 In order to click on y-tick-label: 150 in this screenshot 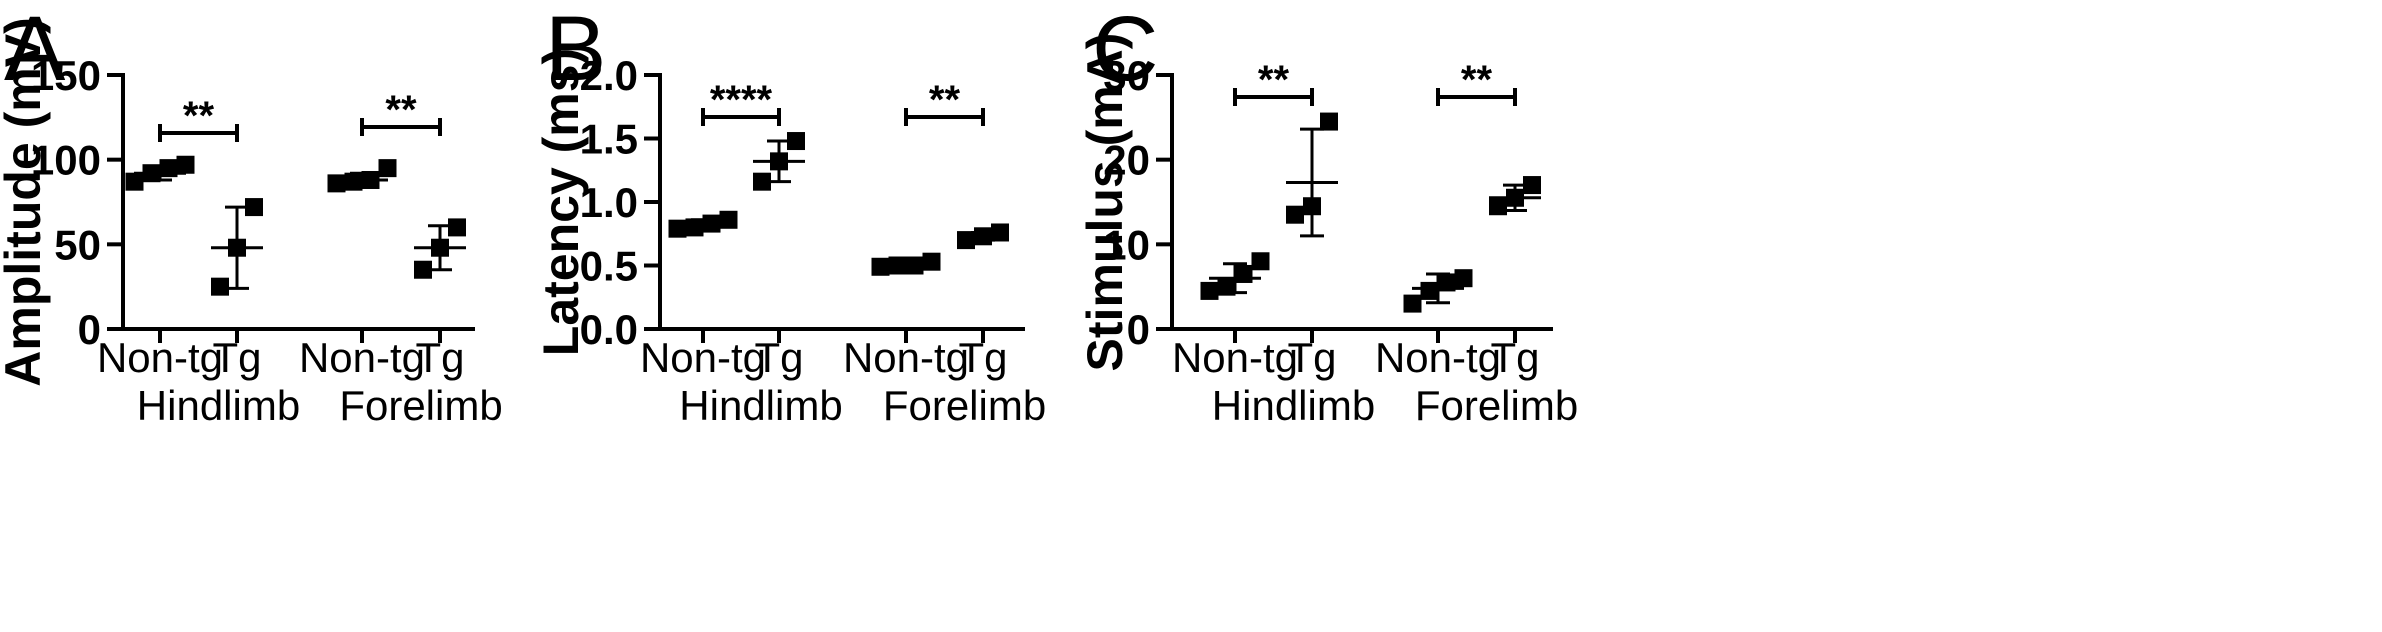, I will do `click(66, 75)`.